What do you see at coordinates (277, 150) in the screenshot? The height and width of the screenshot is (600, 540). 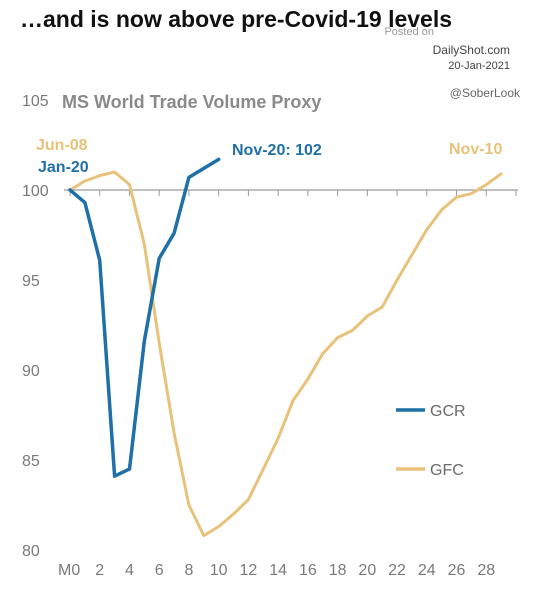 I see `annotation-gcr-end: Nov-20: 102` at bounding box center [277, 150].